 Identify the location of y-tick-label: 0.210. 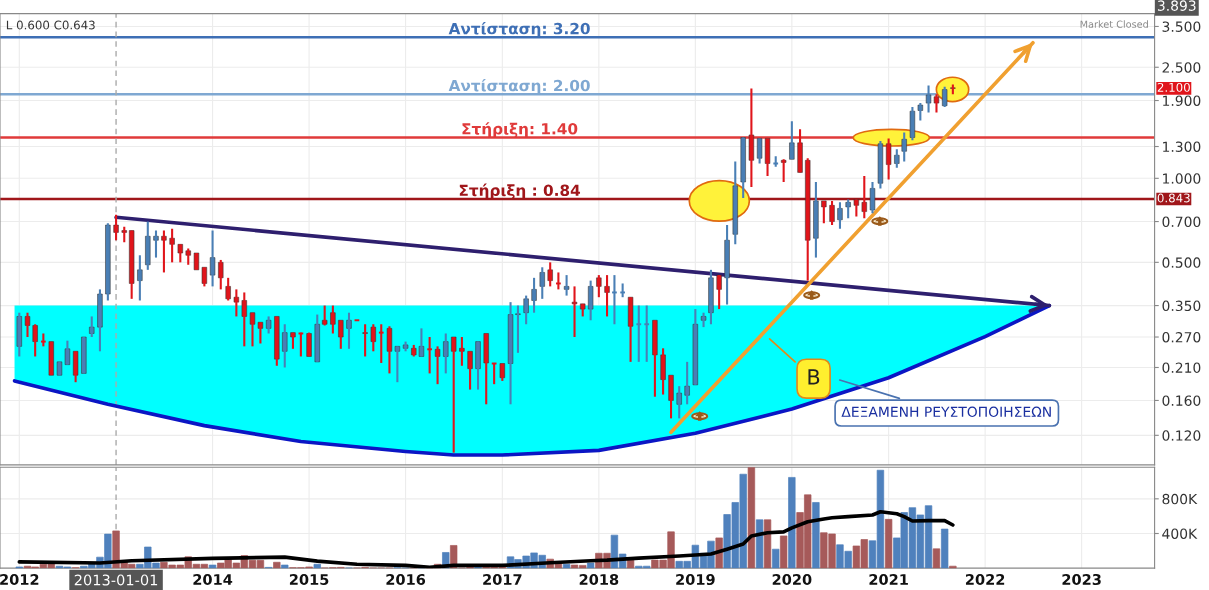
(1181, 367).